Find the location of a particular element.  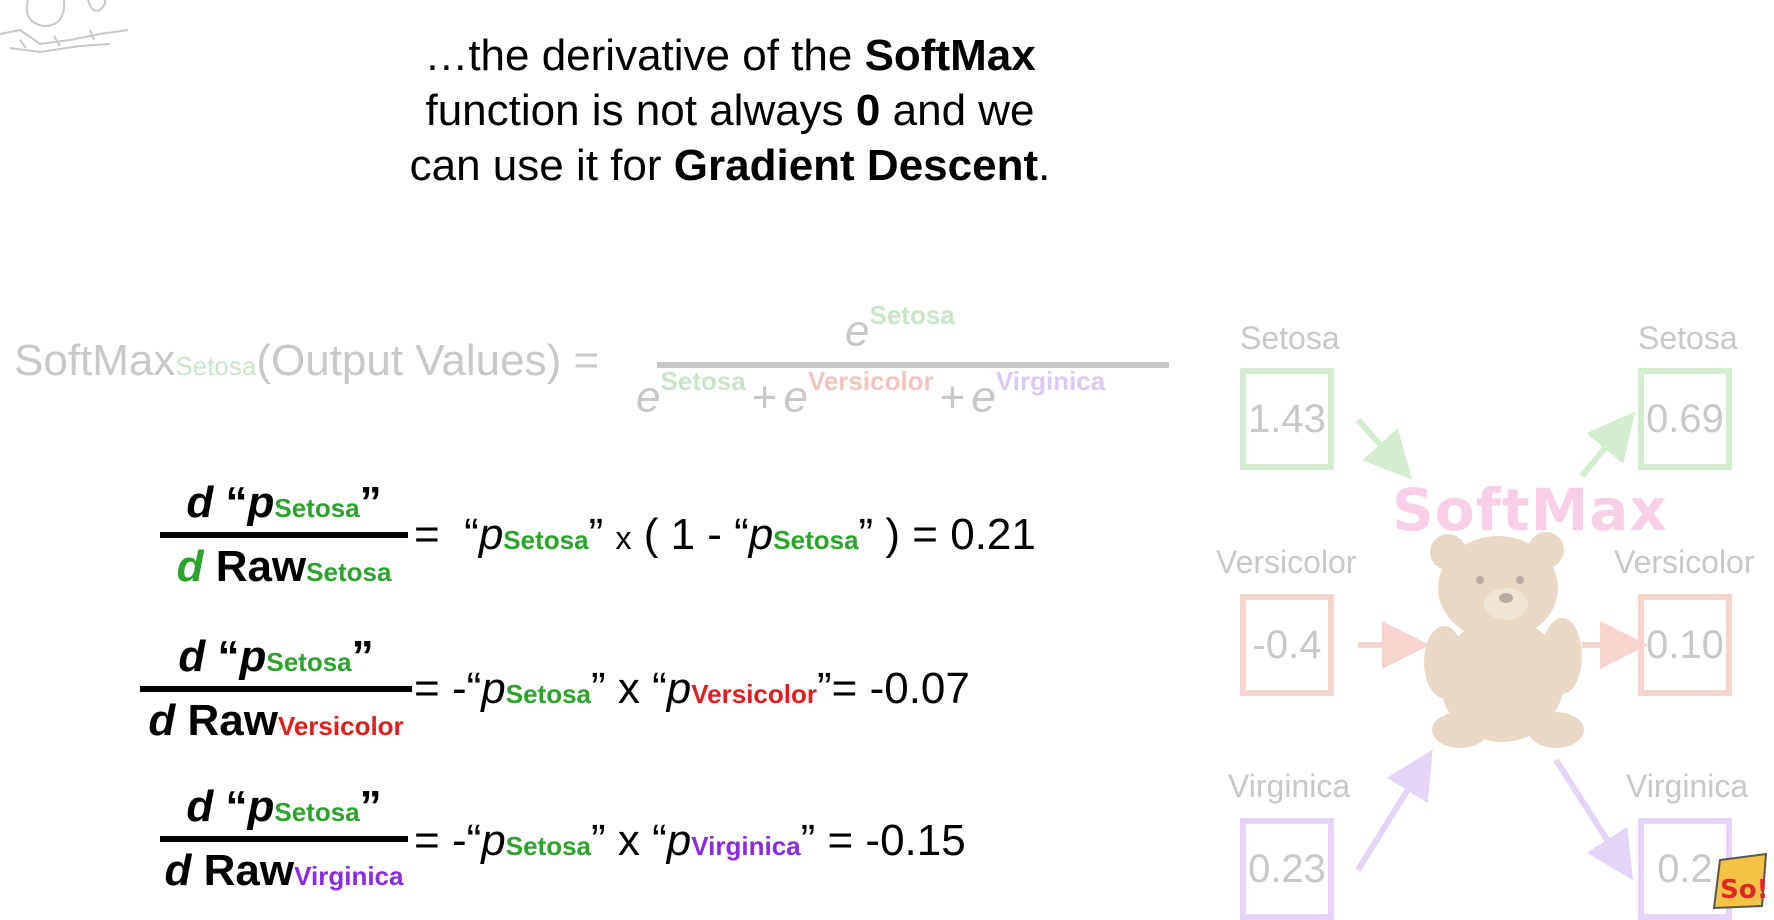

teddy-bear-image is located at coordinates (1504, 640).